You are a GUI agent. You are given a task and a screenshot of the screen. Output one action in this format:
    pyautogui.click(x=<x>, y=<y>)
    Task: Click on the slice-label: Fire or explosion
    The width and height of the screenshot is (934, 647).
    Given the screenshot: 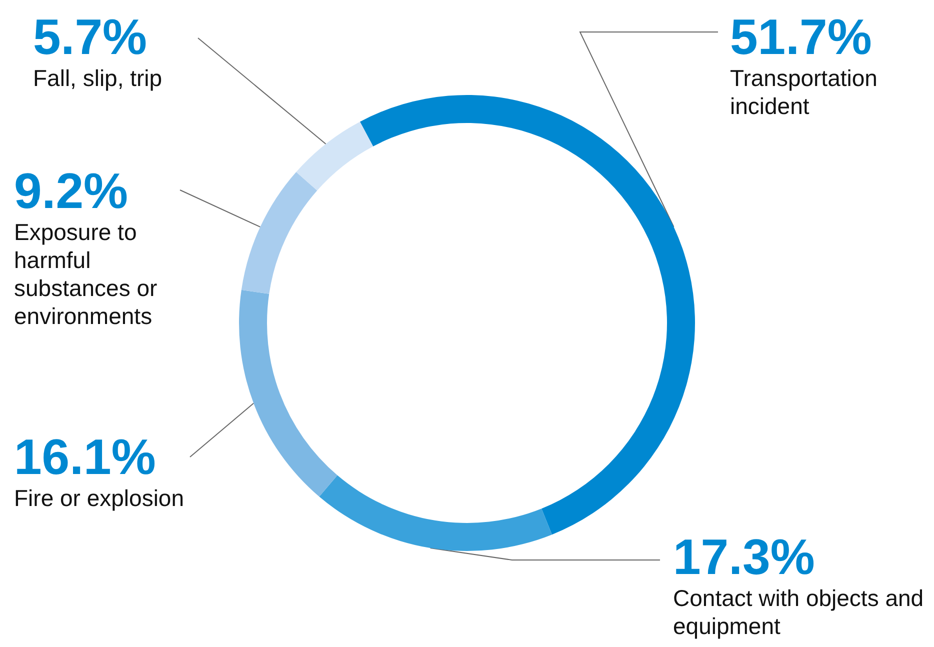 What is the action you would take?
    pyautogui.click(x=99, y=498)
    